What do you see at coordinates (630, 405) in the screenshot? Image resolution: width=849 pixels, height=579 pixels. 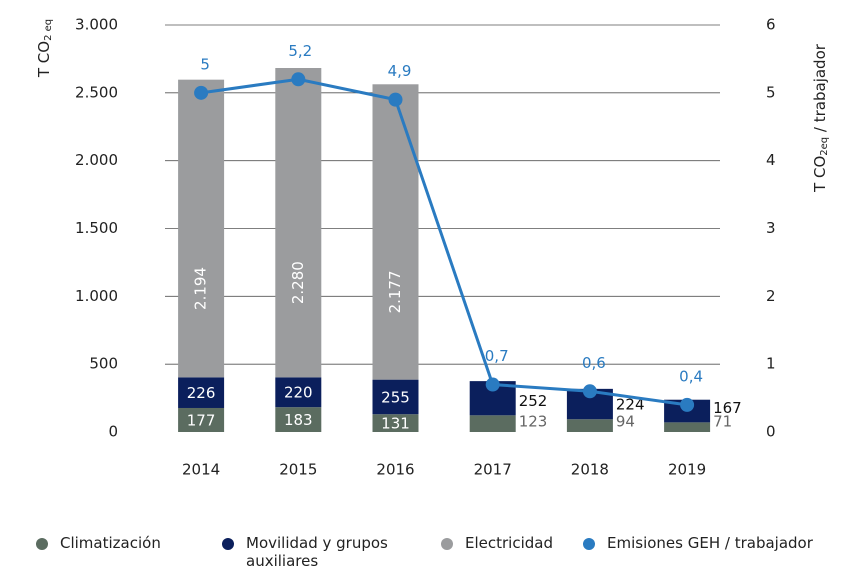 I see `value-label: 224` at bounding box center [630, 405].